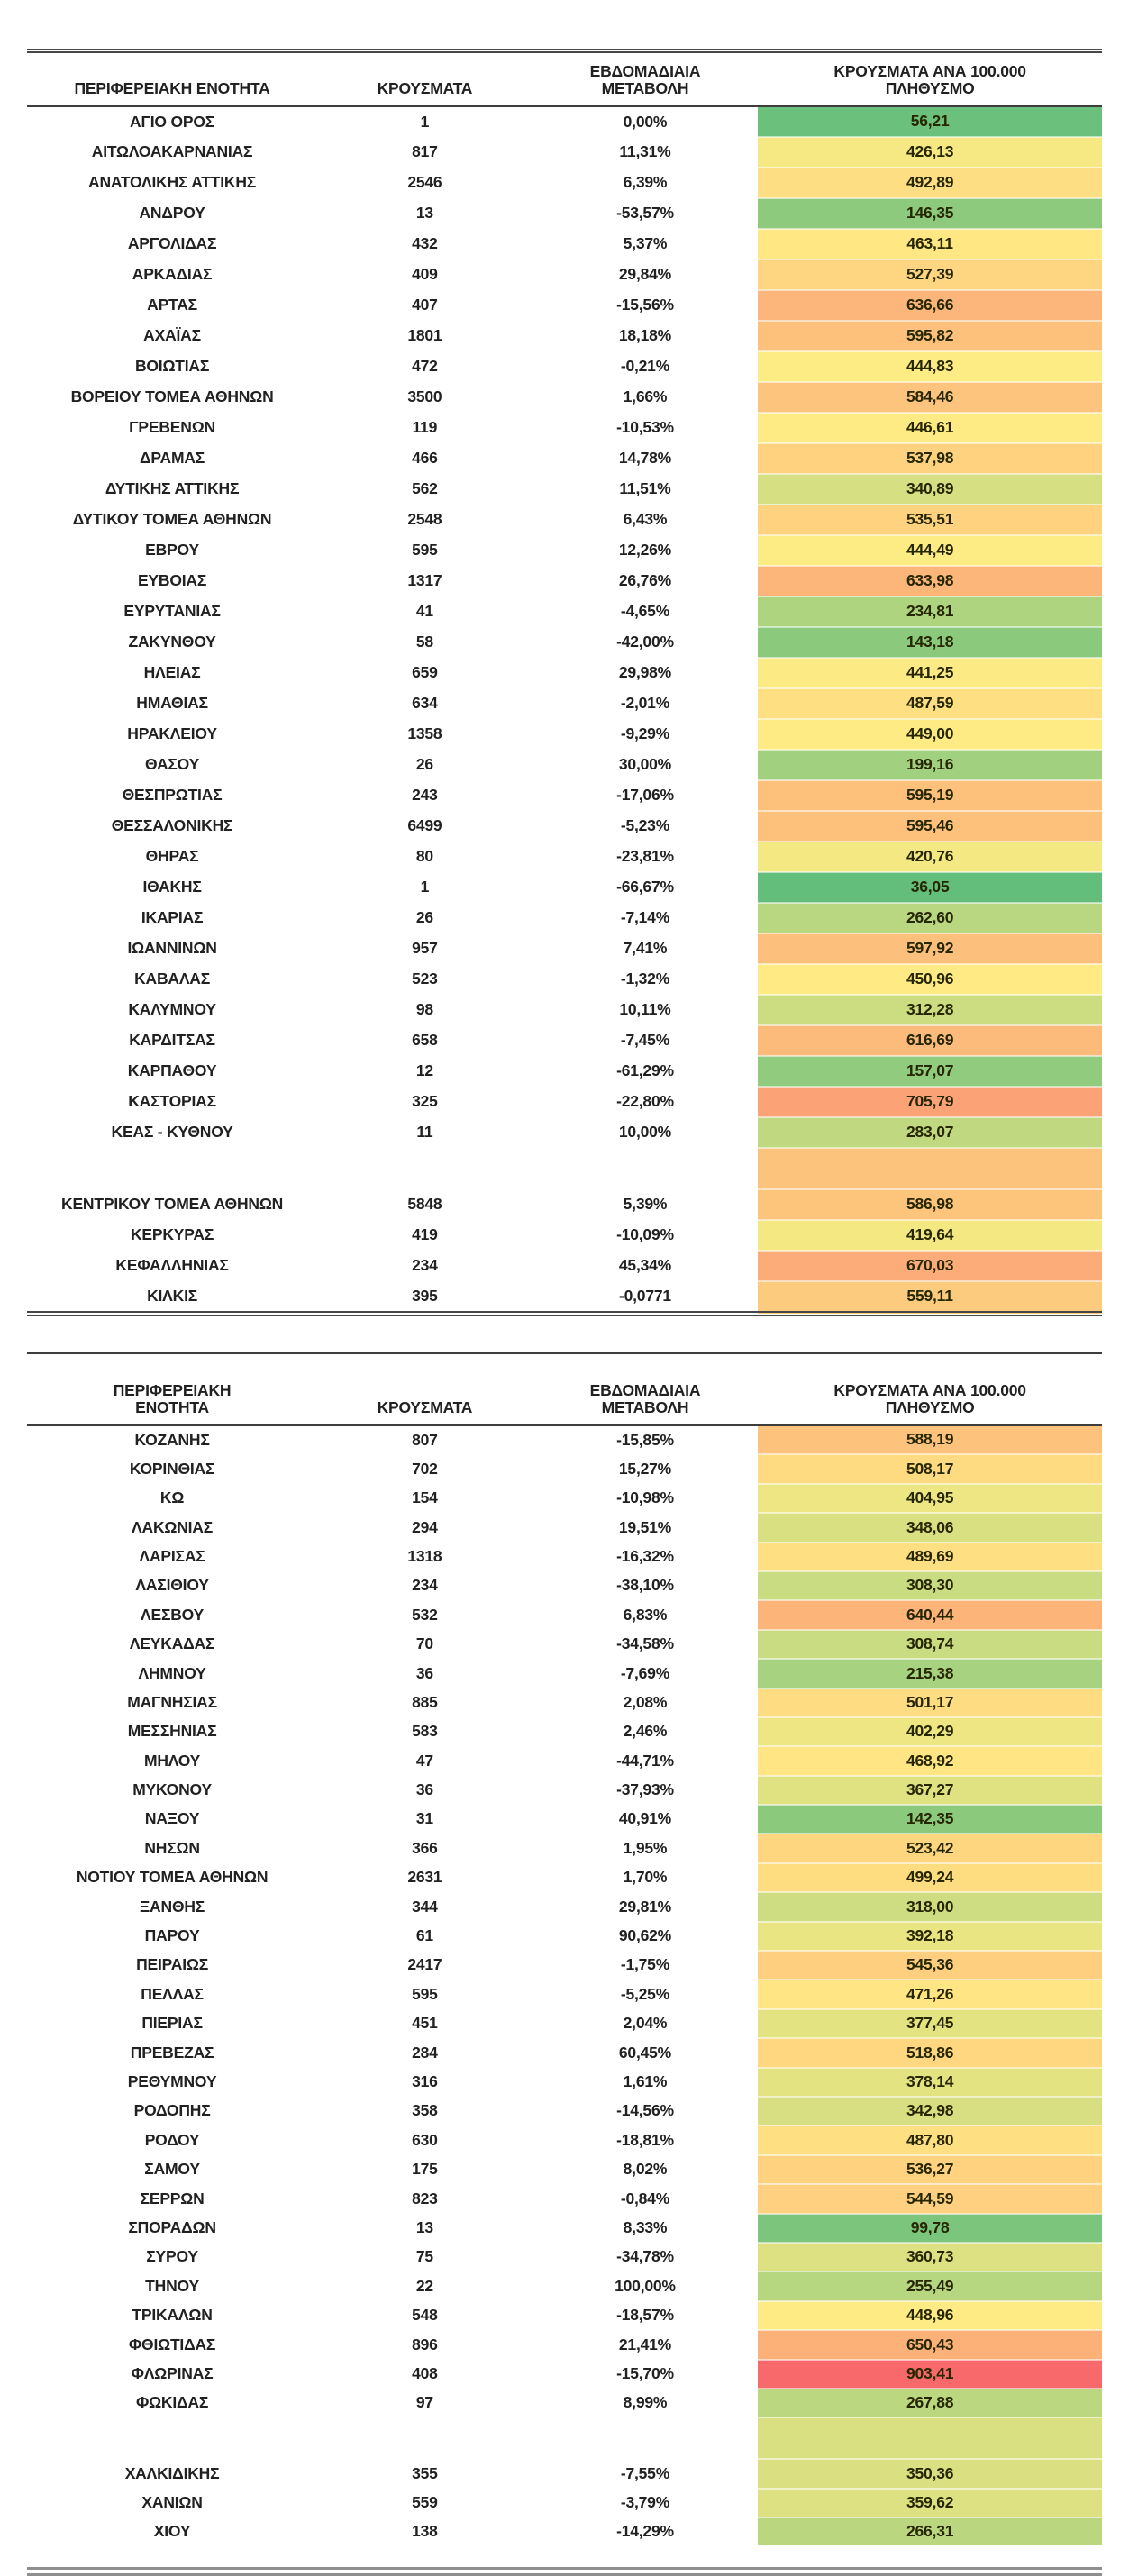 The height and width of the screenshot is (2576, 1129). What do you see at coordinates (424, 1132) in the screenshot?
I see `cell-cases: 11` at bounding box center [424, 1132].